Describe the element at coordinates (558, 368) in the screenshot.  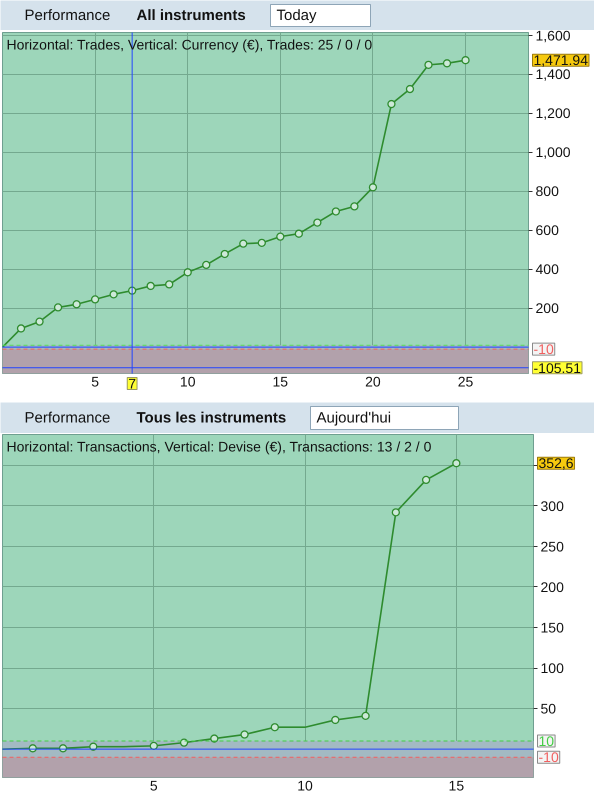
I see `ref-line-label: -105.51` at that location.